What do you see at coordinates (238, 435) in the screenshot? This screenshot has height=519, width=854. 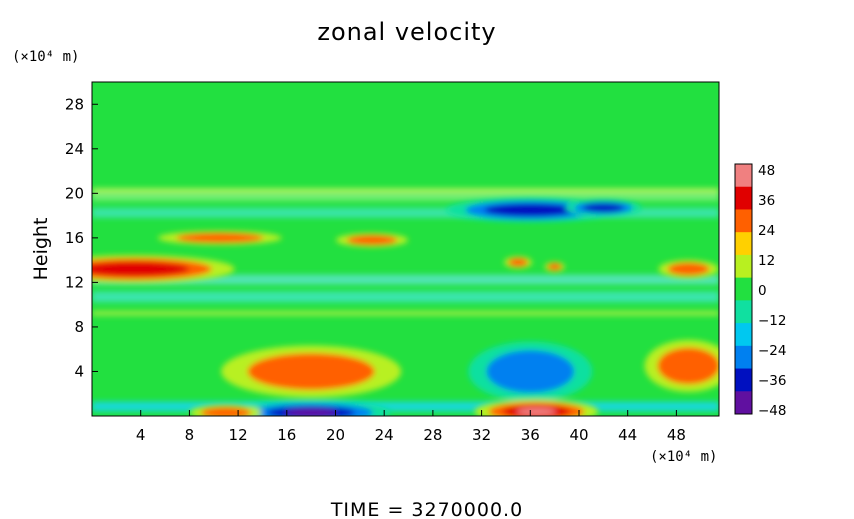 I see `x-tick-label: 12` at bounding box center [238, 435].